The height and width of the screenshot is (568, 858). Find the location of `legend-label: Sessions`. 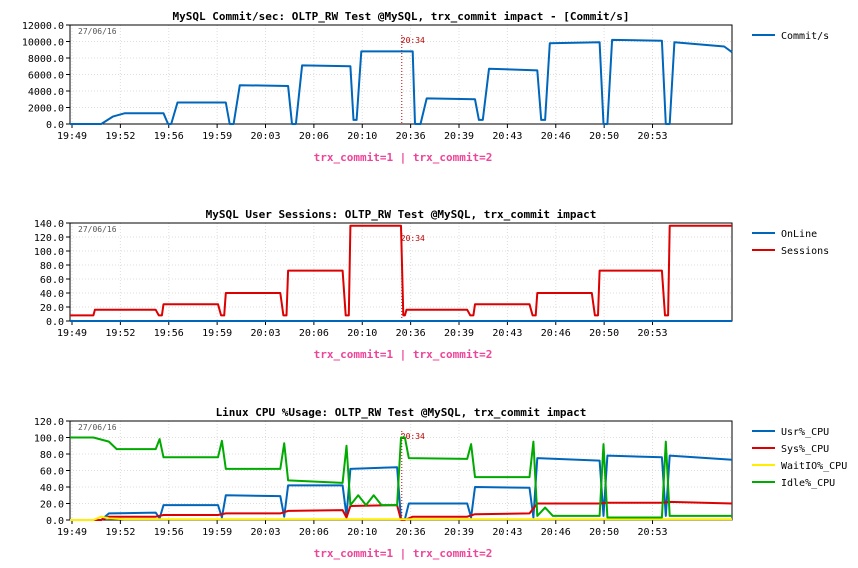

legend-label: Sessions is located at coordinates (805, 251).